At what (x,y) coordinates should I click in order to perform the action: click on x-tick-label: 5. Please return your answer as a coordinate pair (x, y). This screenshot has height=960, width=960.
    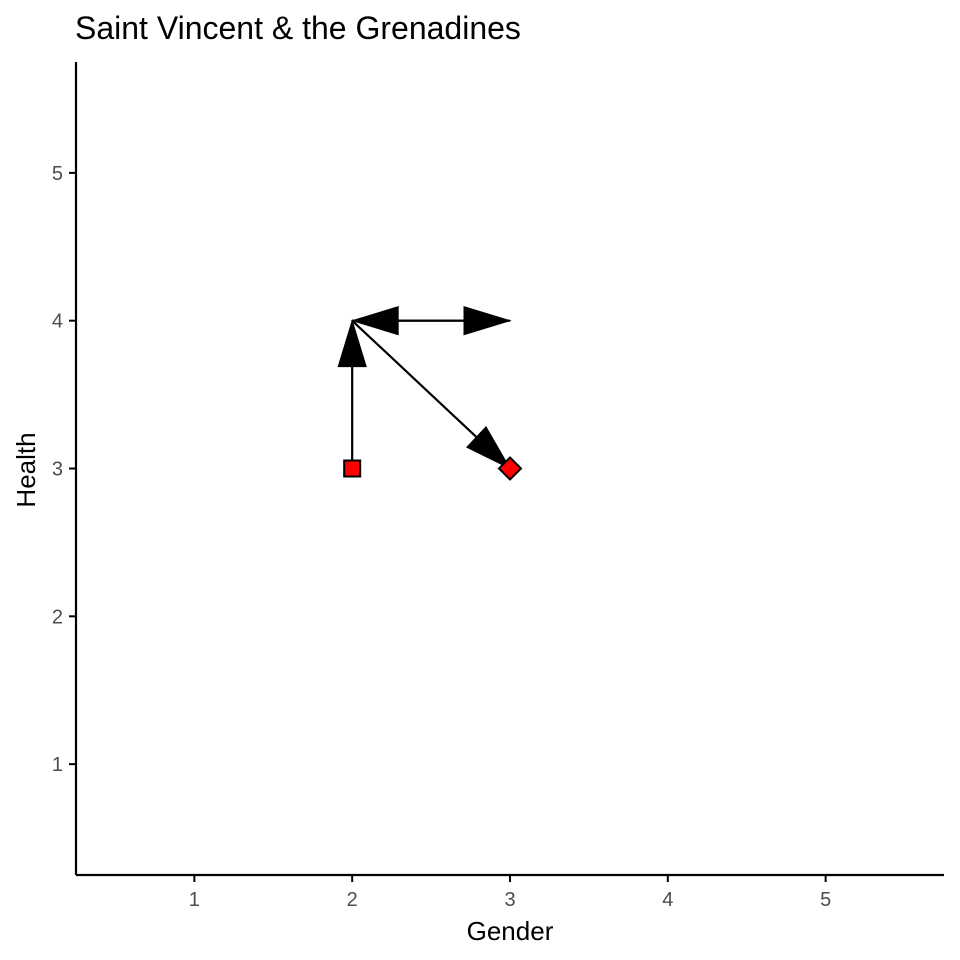
    Looking at the image, I should click on (825, 900).